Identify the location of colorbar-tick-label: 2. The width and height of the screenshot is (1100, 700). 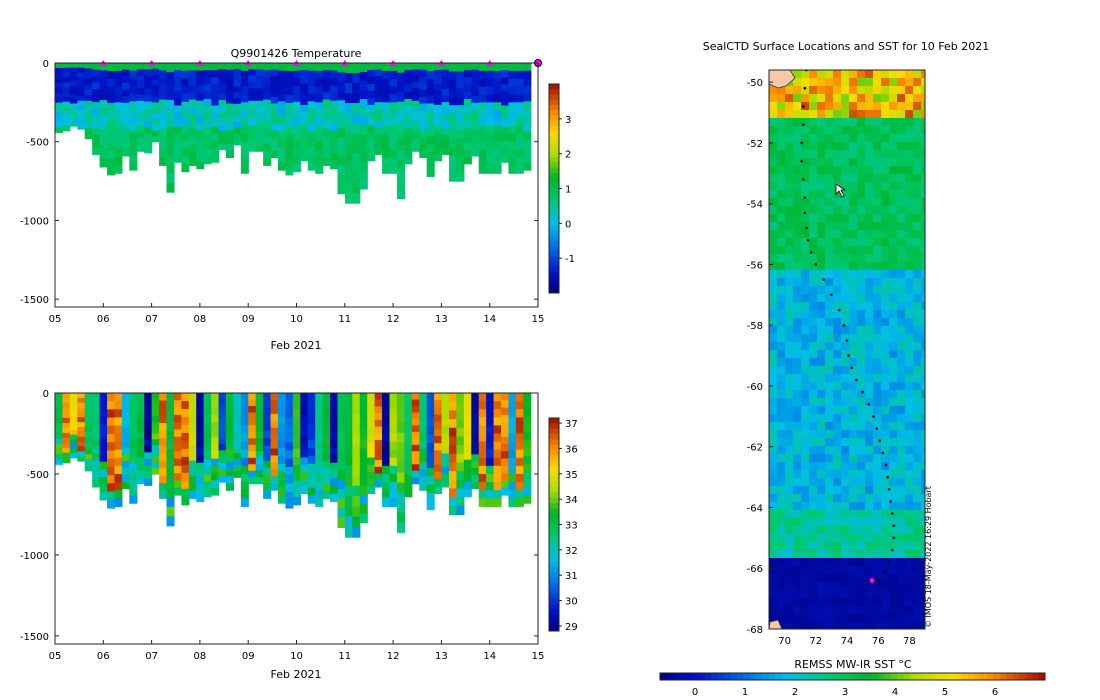
(795, 692).